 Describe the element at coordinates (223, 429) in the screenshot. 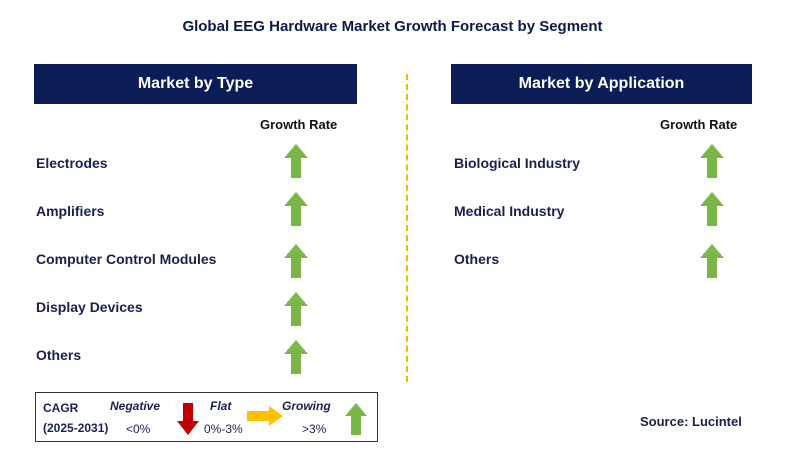

I see `legend-flat-range: 0%-3%` at that location.